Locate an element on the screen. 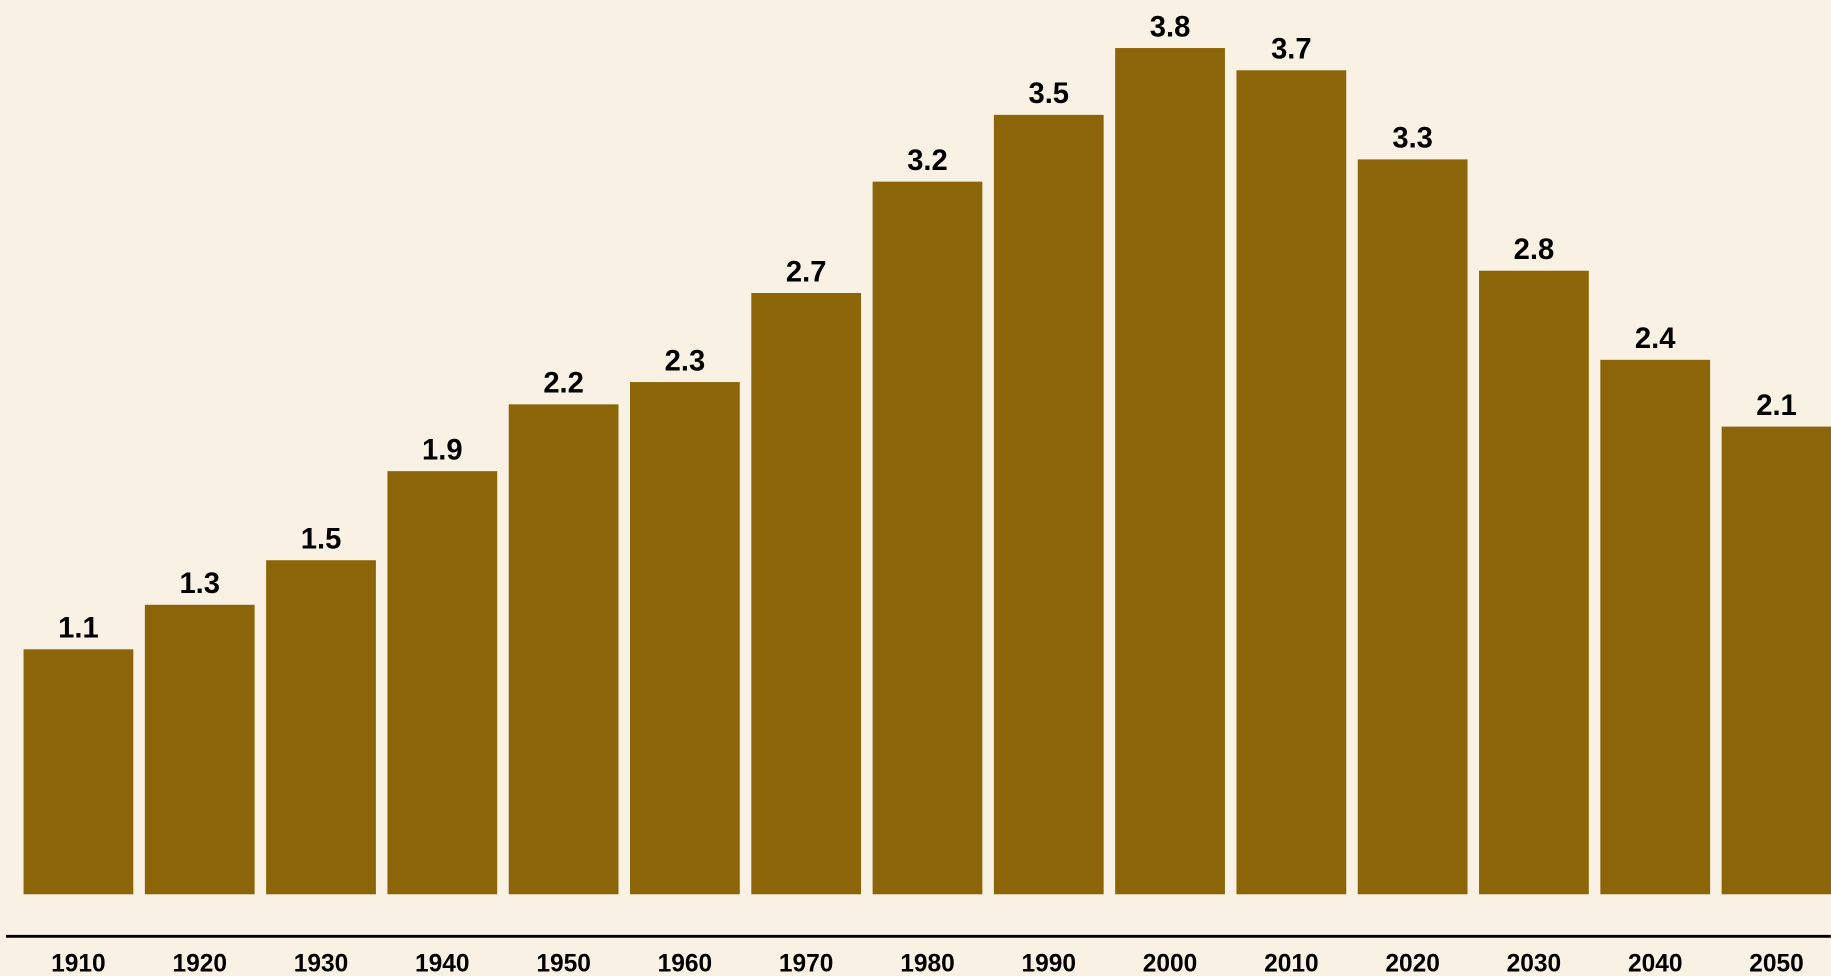 The height and width of the screenshot is (976, 1831). data-label: 2.3 is located at coordinates (685, 361).